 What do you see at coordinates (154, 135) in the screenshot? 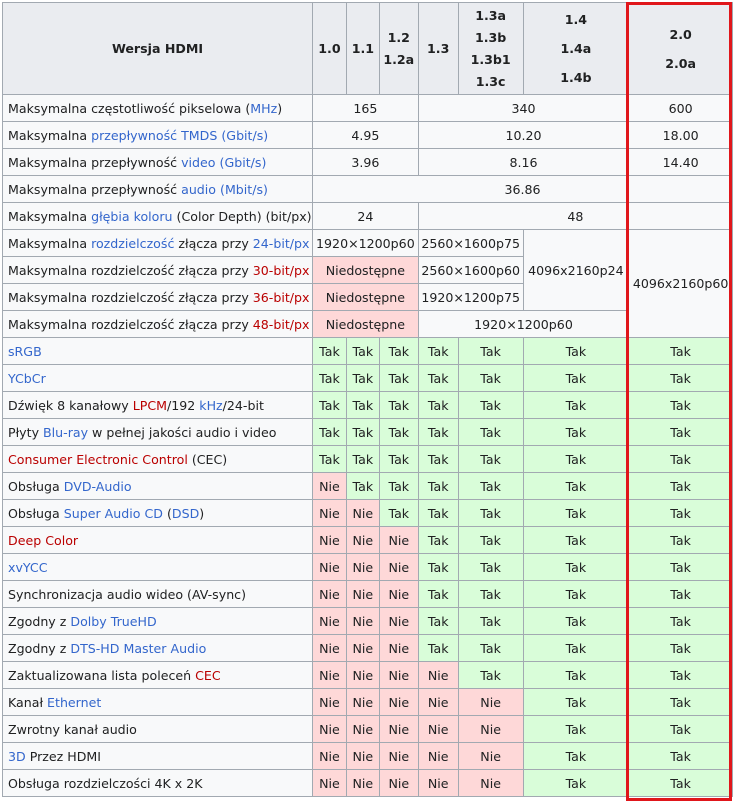
I see `link-tmds: przepływność TMDS` at bounding box center [154, 135].